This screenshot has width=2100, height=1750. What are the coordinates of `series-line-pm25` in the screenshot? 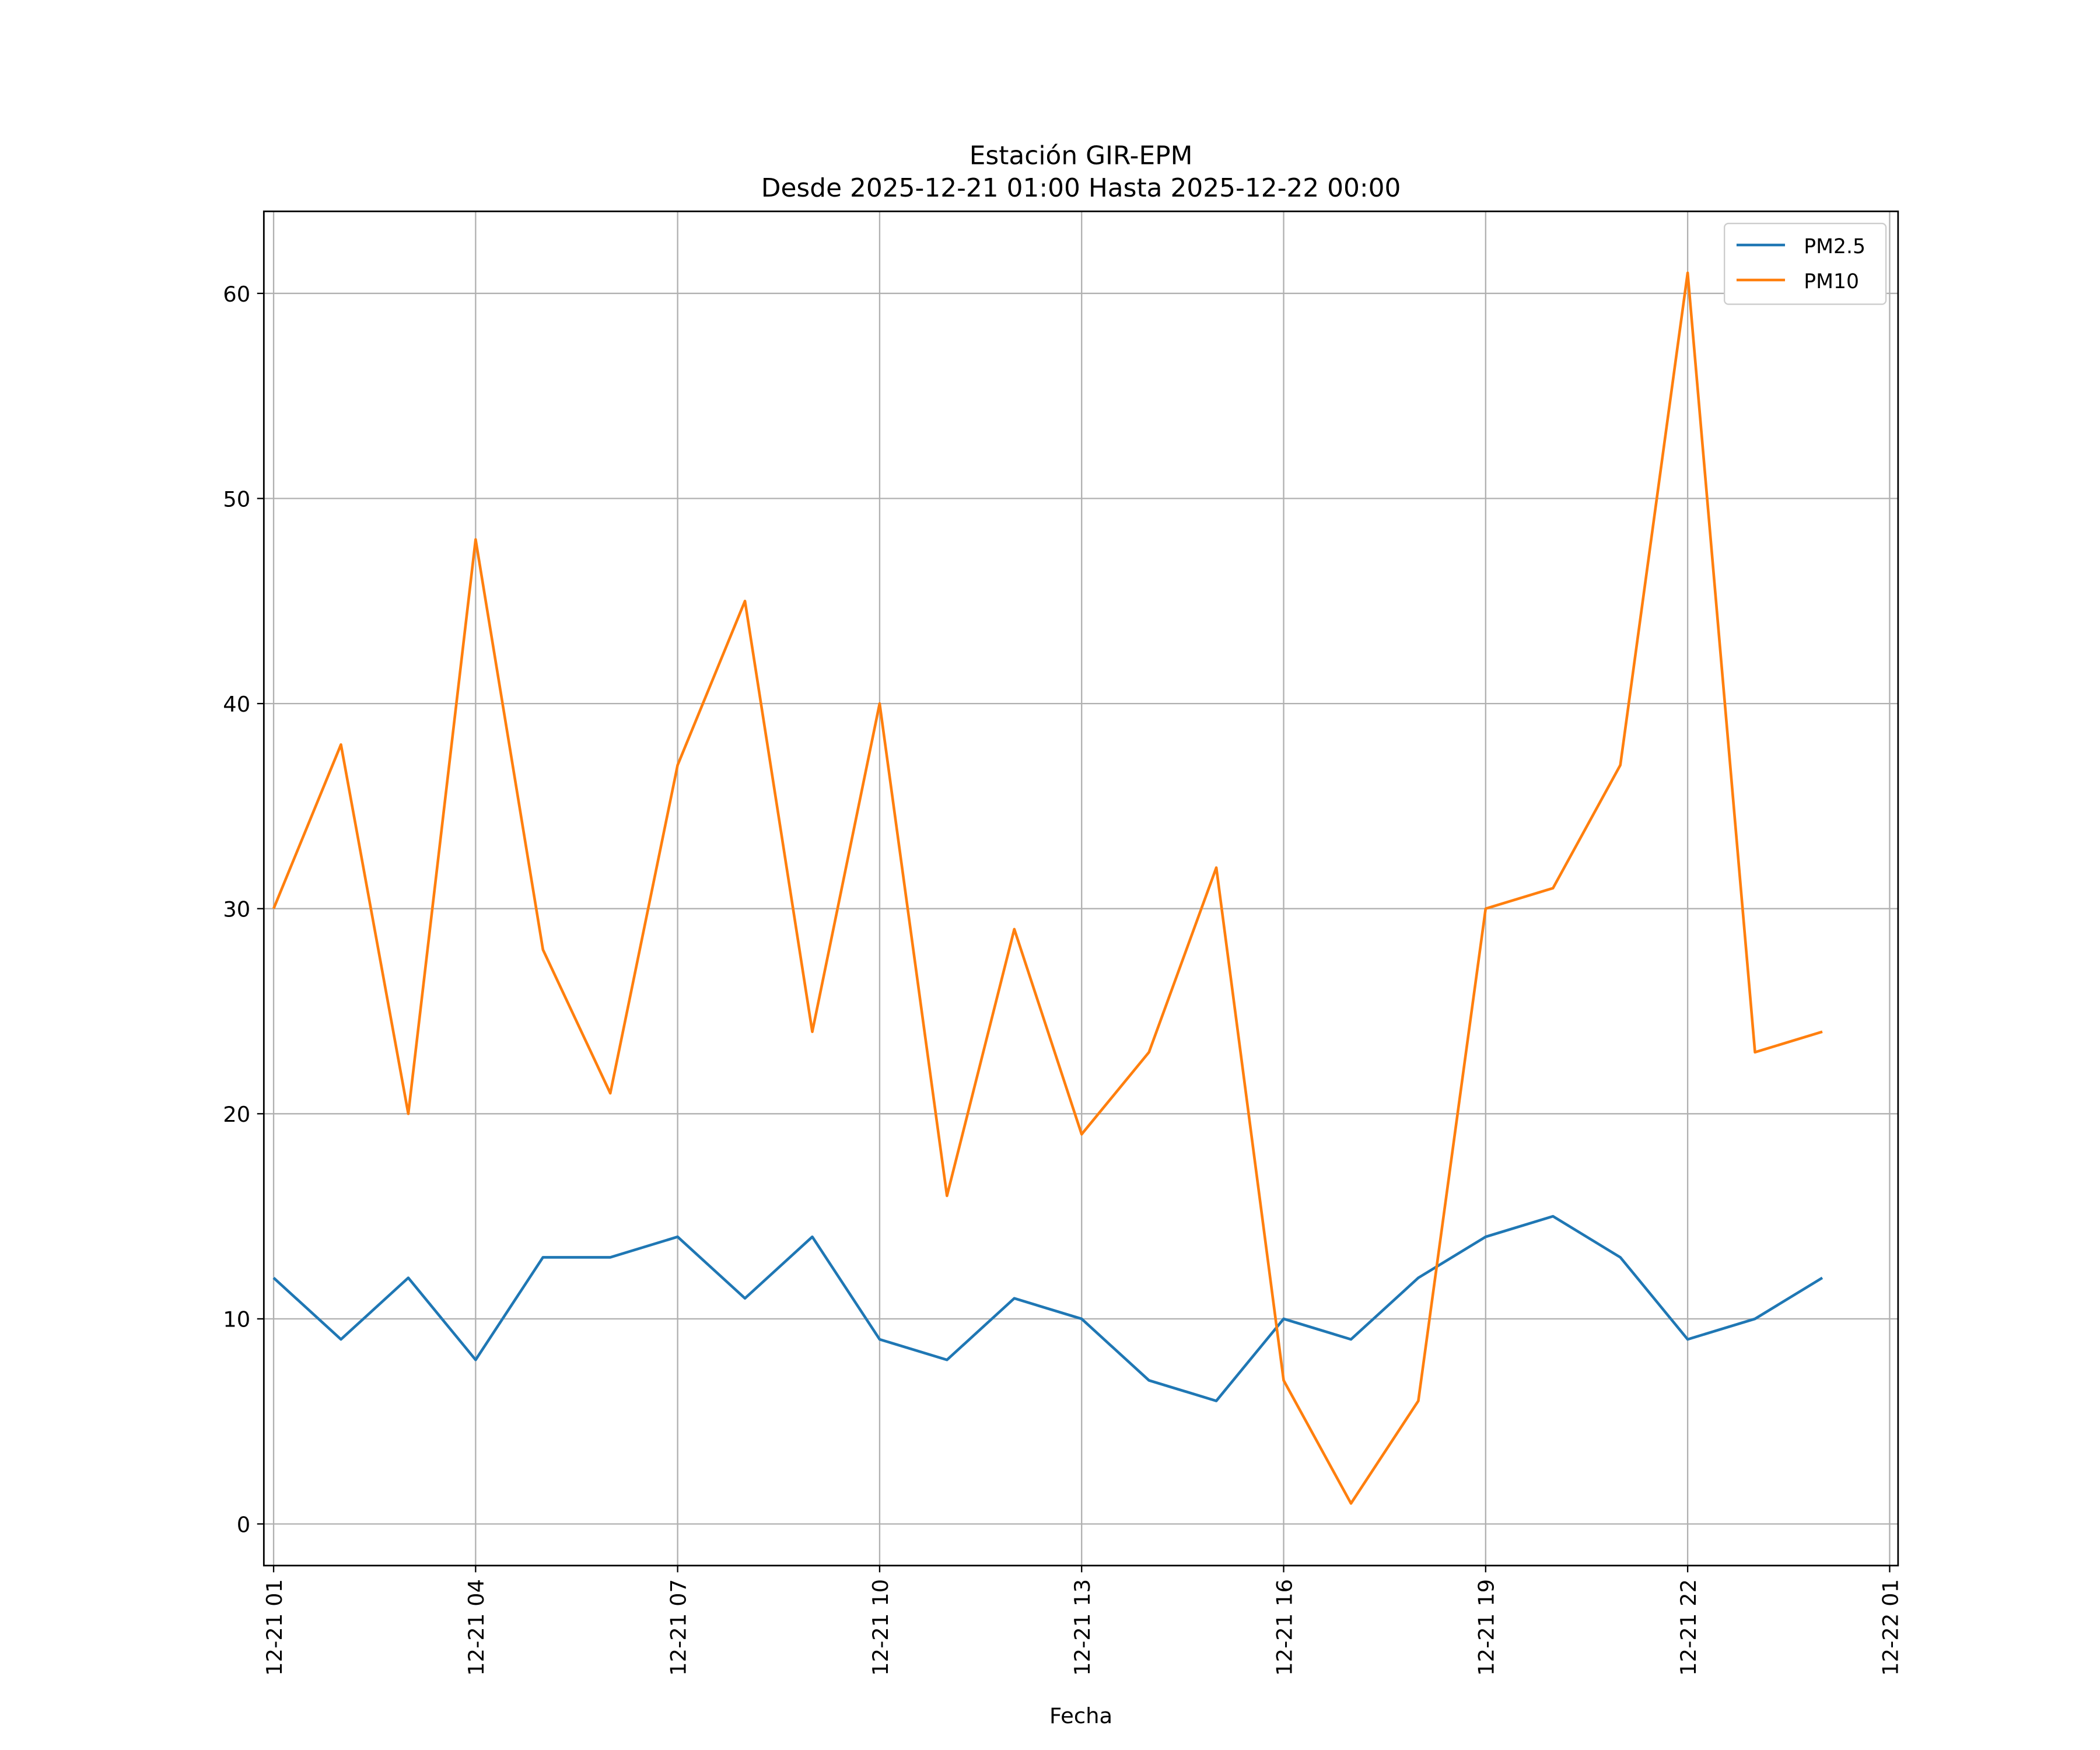 It's located at (1048, 1308).